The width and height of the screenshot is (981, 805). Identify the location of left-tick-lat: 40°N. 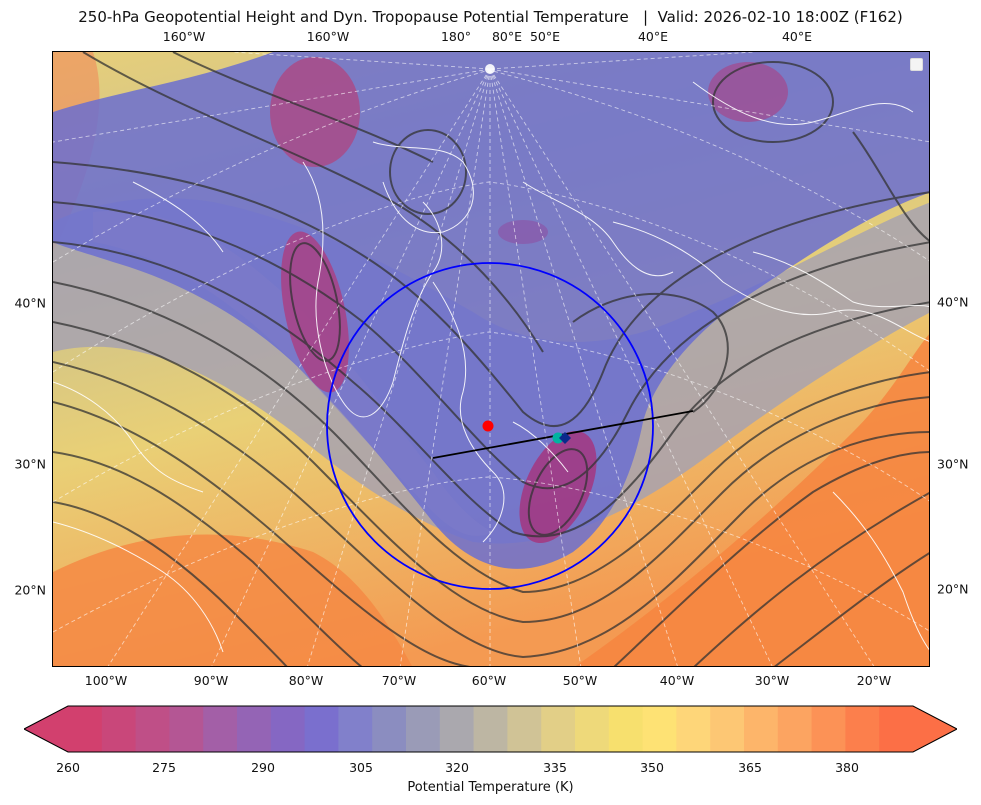
(30, 303).